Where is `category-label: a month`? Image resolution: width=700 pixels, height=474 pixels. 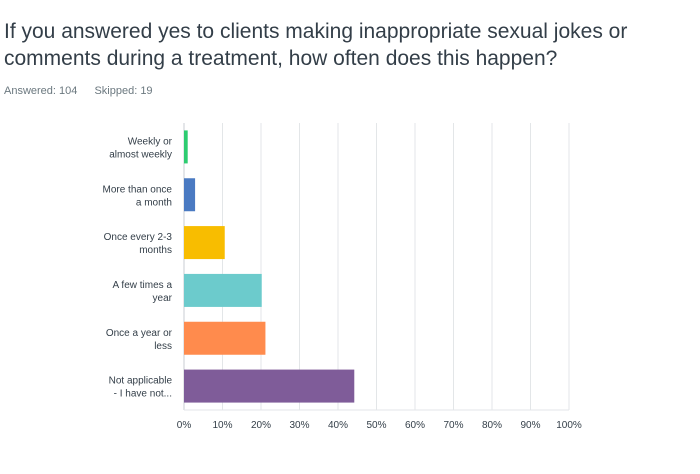
category-label: a month is located at coordinates (154, 202).